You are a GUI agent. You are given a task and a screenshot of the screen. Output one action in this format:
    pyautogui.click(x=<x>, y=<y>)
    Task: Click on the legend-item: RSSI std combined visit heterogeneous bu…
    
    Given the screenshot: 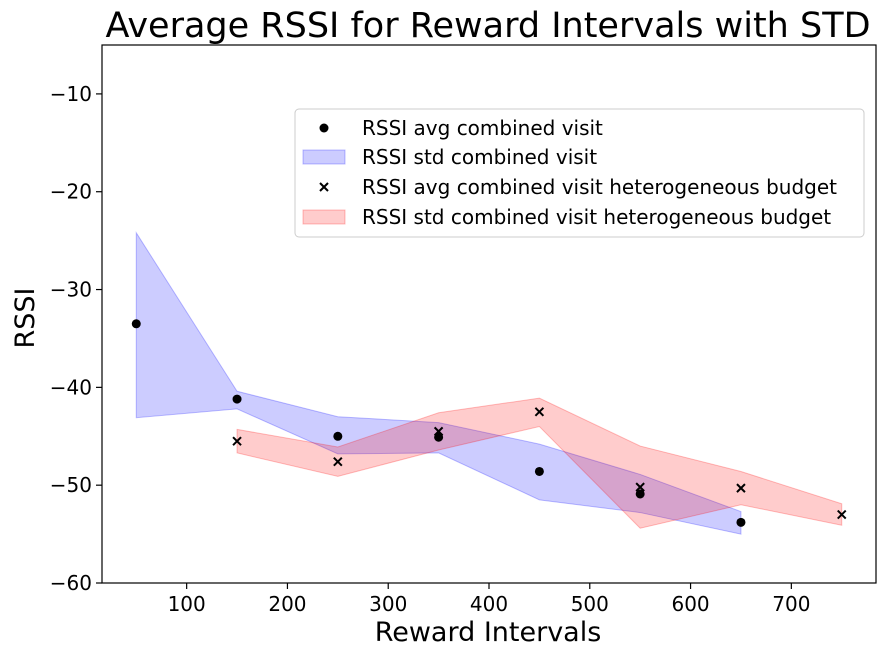 What is the action you would take?
    pyautogui.click(x=566, y=217)
    